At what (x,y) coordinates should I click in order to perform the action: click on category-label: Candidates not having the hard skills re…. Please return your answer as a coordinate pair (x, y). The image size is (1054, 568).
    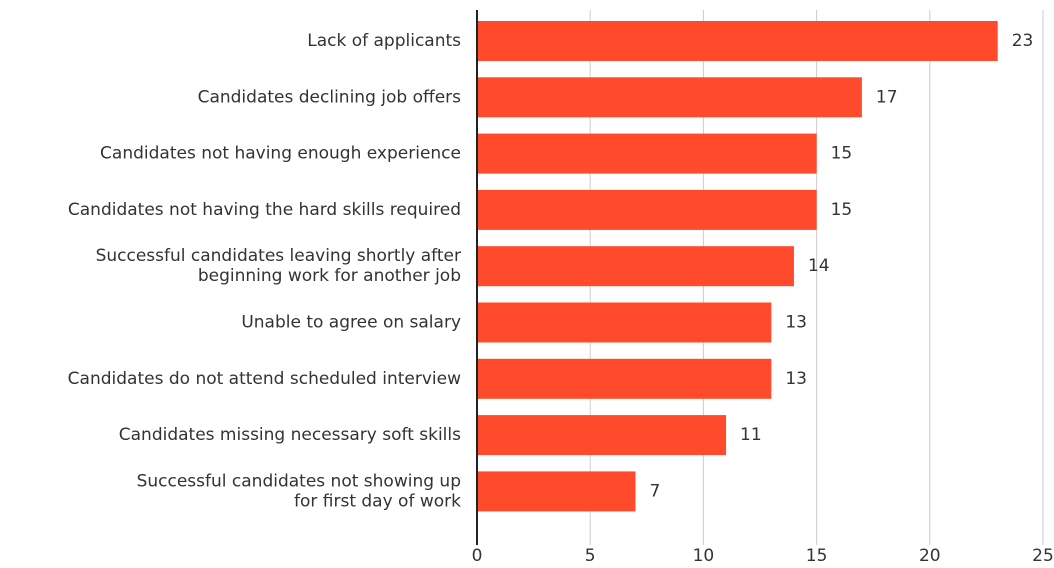
    Looking at the image, I should click on (264, 210).